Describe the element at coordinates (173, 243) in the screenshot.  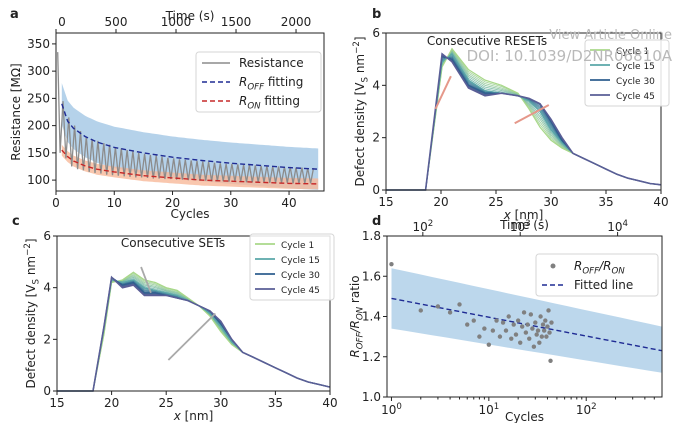
I see `panel-c-title: Consecutive SETs` at that location.